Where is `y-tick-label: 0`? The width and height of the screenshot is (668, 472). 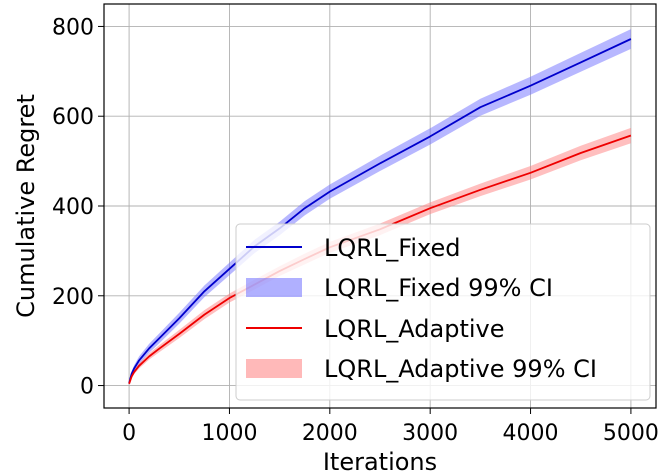 y-tick-label: 0 is located at coordinates (87, 387).